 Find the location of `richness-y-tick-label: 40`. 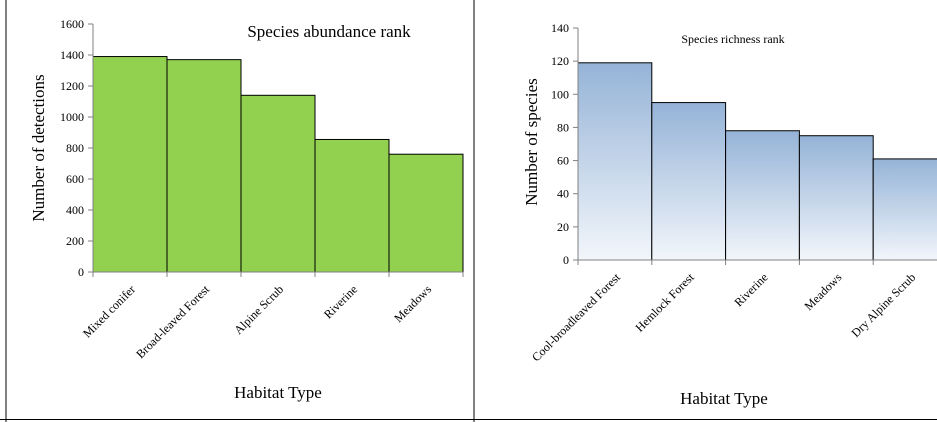

richness-y-tick-label: 40 is located at coordinates (563, 194).